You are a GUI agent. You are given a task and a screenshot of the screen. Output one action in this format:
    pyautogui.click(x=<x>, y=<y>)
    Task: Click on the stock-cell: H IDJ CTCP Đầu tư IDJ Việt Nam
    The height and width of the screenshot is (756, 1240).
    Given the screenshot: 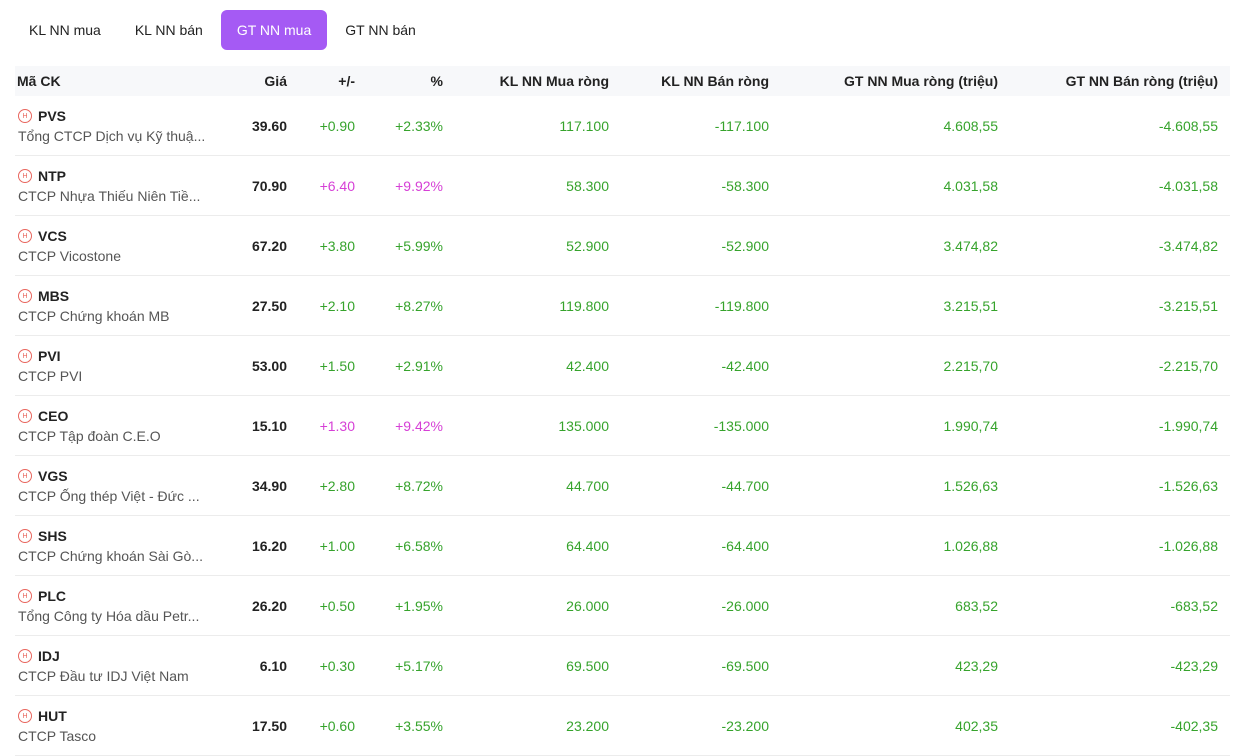 What is the action you would take?
    pyautogui.click(x=115, y=665)
    